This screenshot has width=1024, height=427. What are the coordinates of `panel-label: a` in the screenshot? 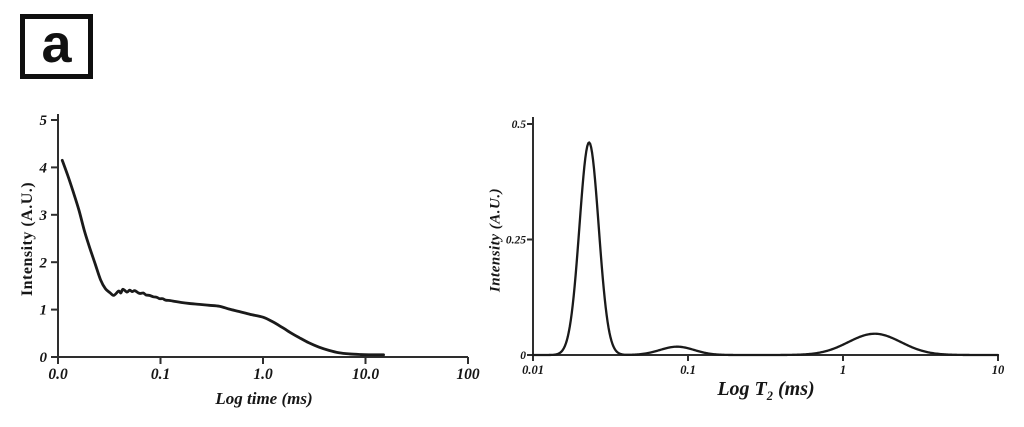 It's located at (56, 43).